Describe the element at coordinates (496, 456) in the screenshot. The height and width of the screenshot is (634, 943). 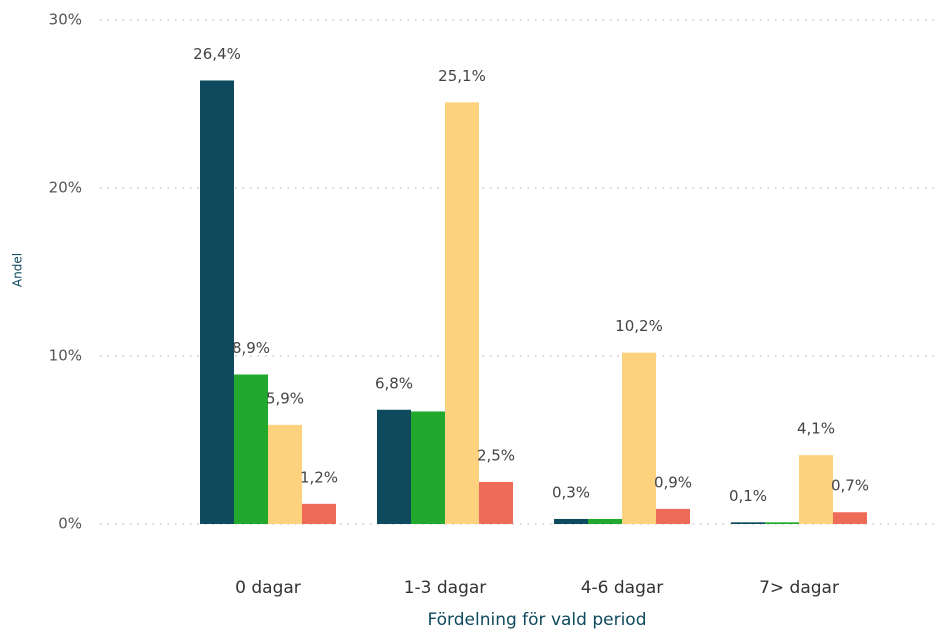
I see `value-label: 2,5%` at that location.